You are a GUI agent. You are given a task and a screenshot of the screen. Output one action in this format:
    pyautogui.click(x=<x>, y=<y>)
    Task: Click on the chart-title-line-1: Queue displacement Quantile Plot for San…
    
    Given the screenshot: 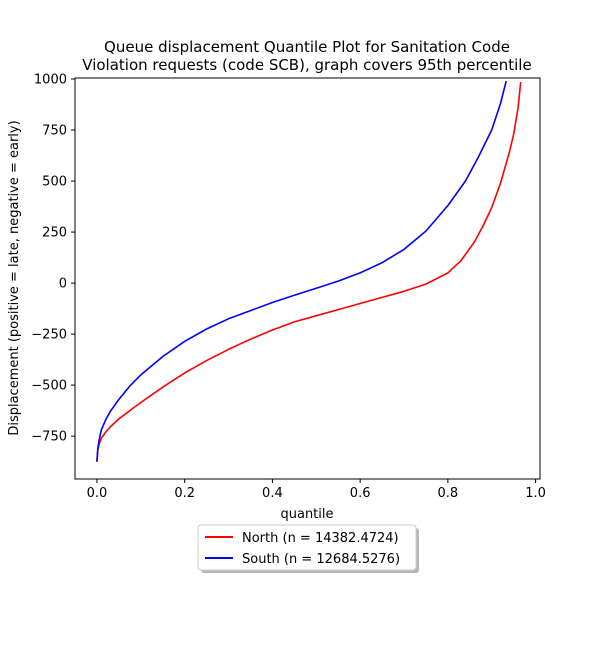 What is the action you would take?
    pyautogui.click(x=307, y=47)
    